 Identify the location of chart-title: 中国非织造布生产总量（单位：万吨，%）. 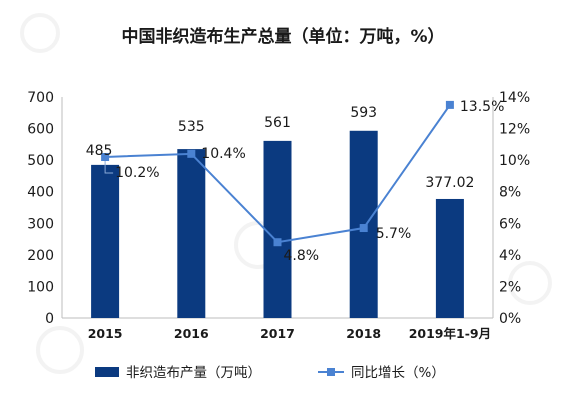
(282, 36).